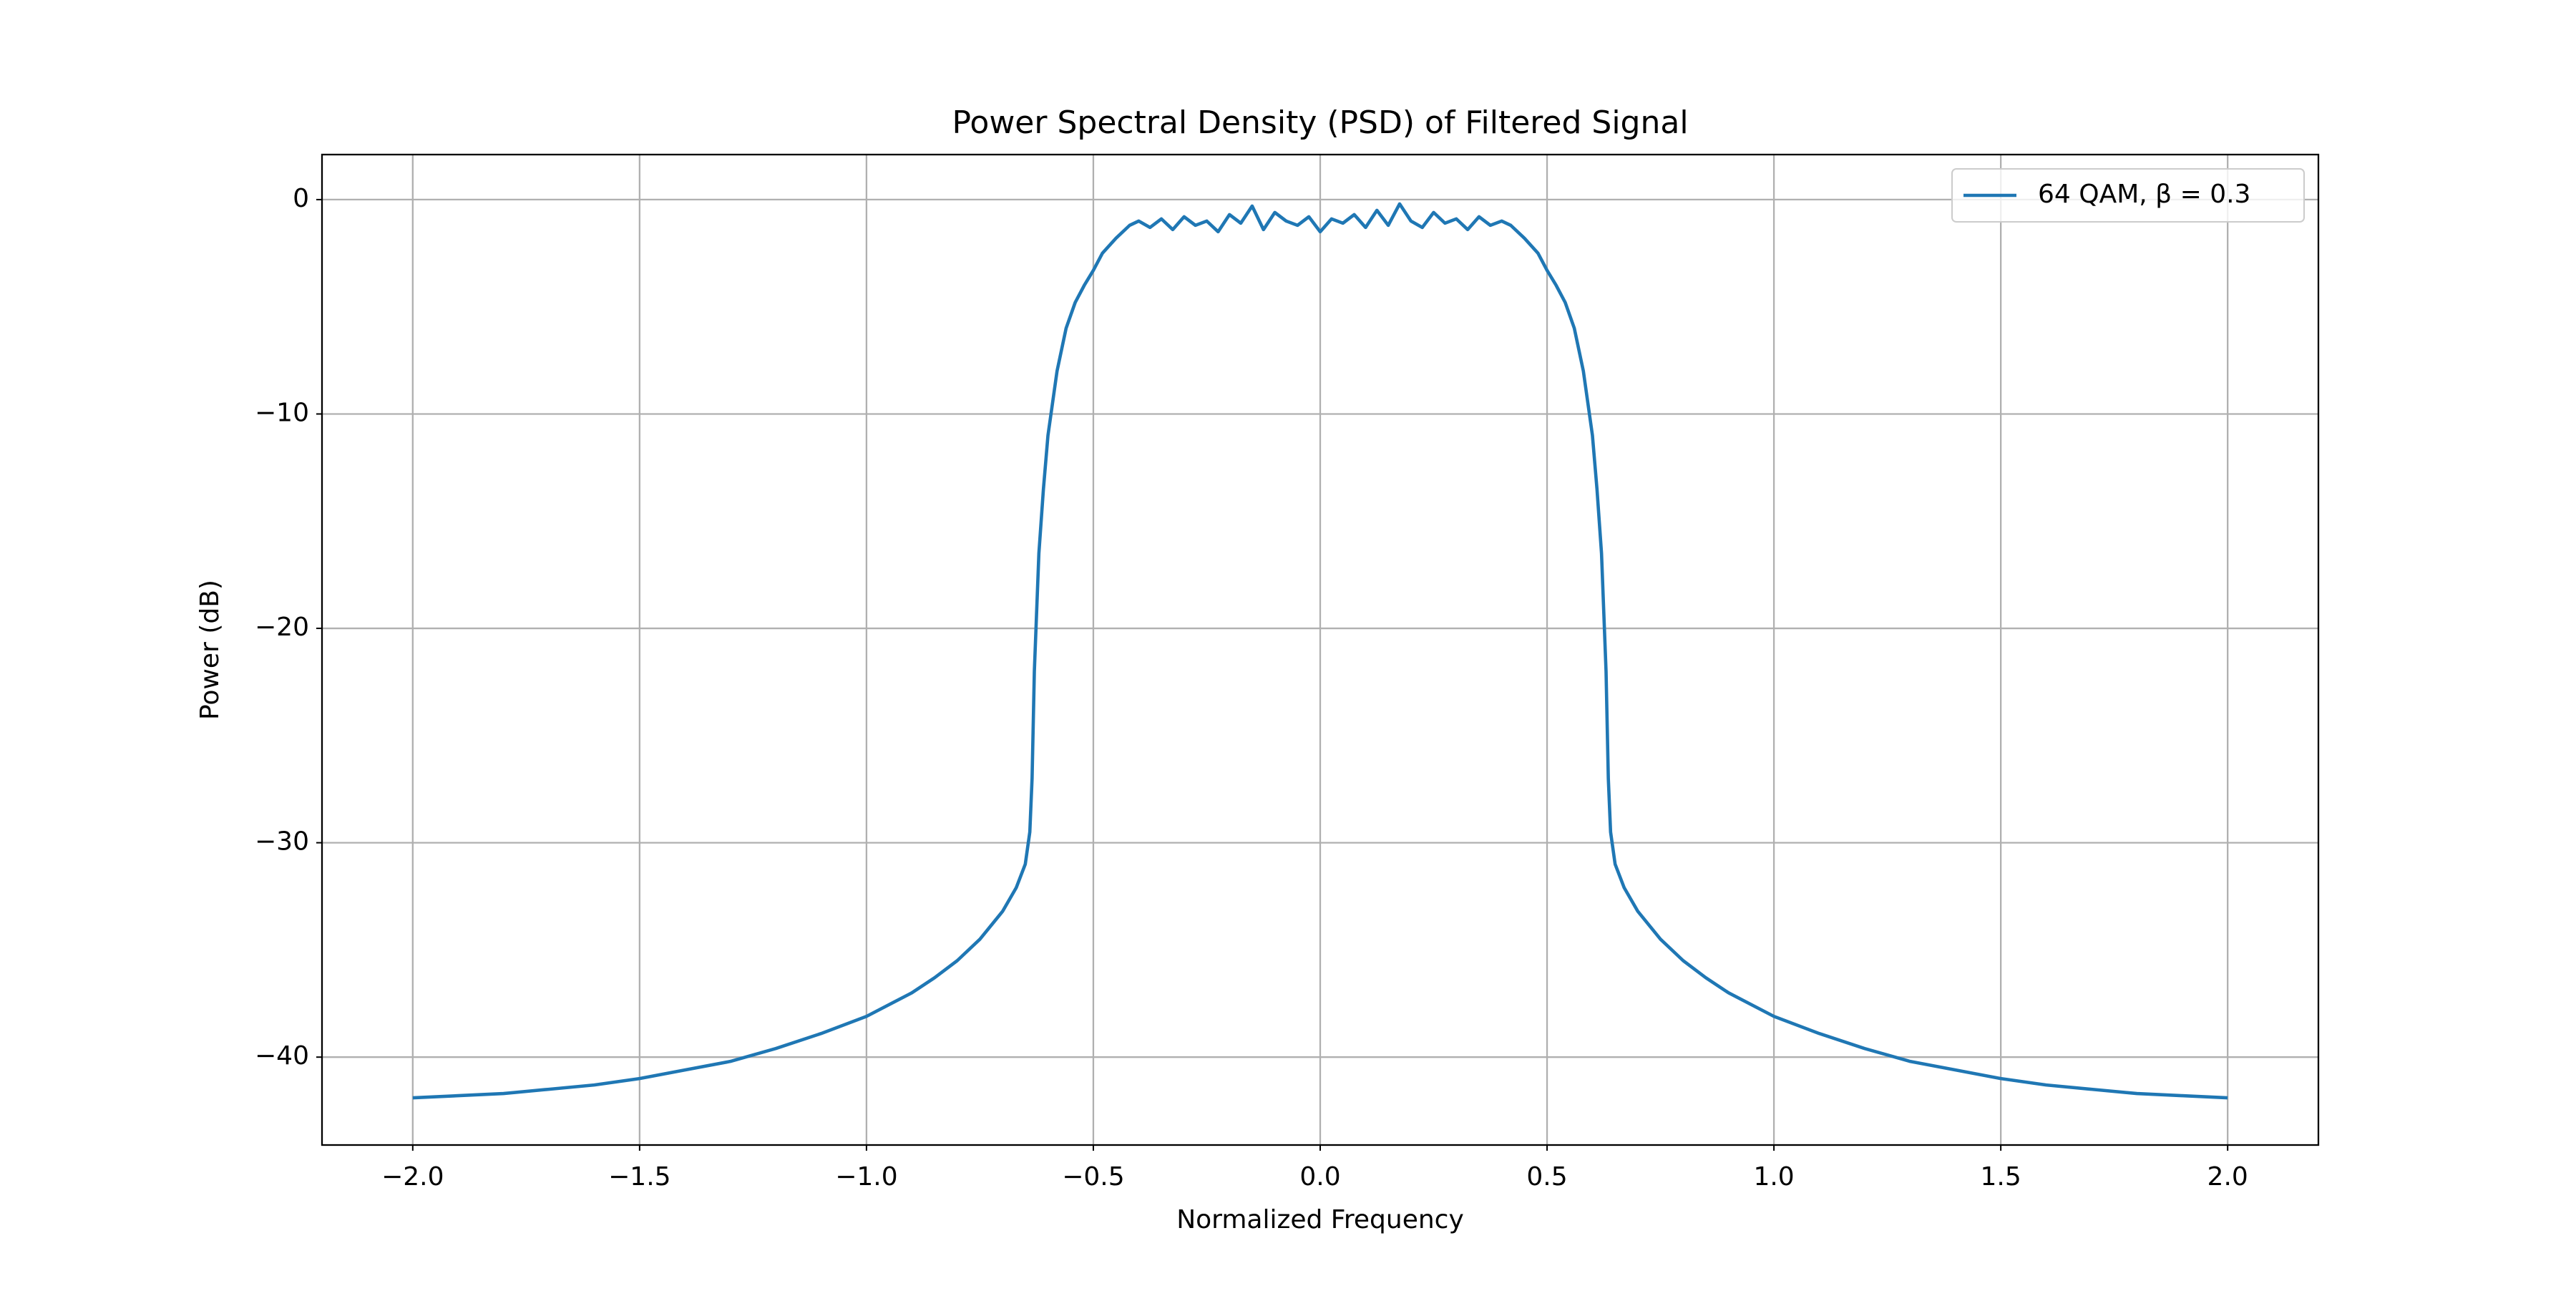 This screenshot has width=2576, height=1291. What do you see at coordinates (1093, 1177) in the screenshot?
I see `x-tick-label: −0.5` at bounding box center [1093, 1177].